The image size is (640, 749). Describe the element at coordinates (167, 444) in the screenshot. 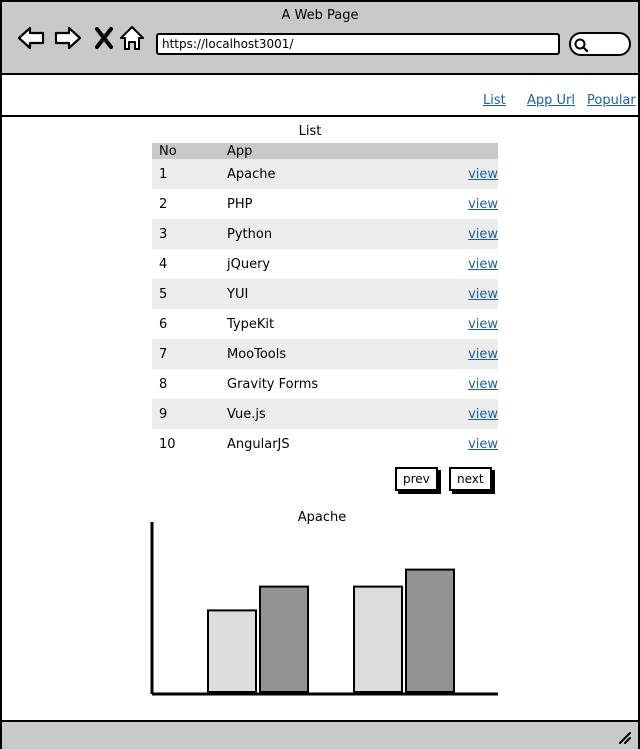

I see `row-number: 10` at that location.